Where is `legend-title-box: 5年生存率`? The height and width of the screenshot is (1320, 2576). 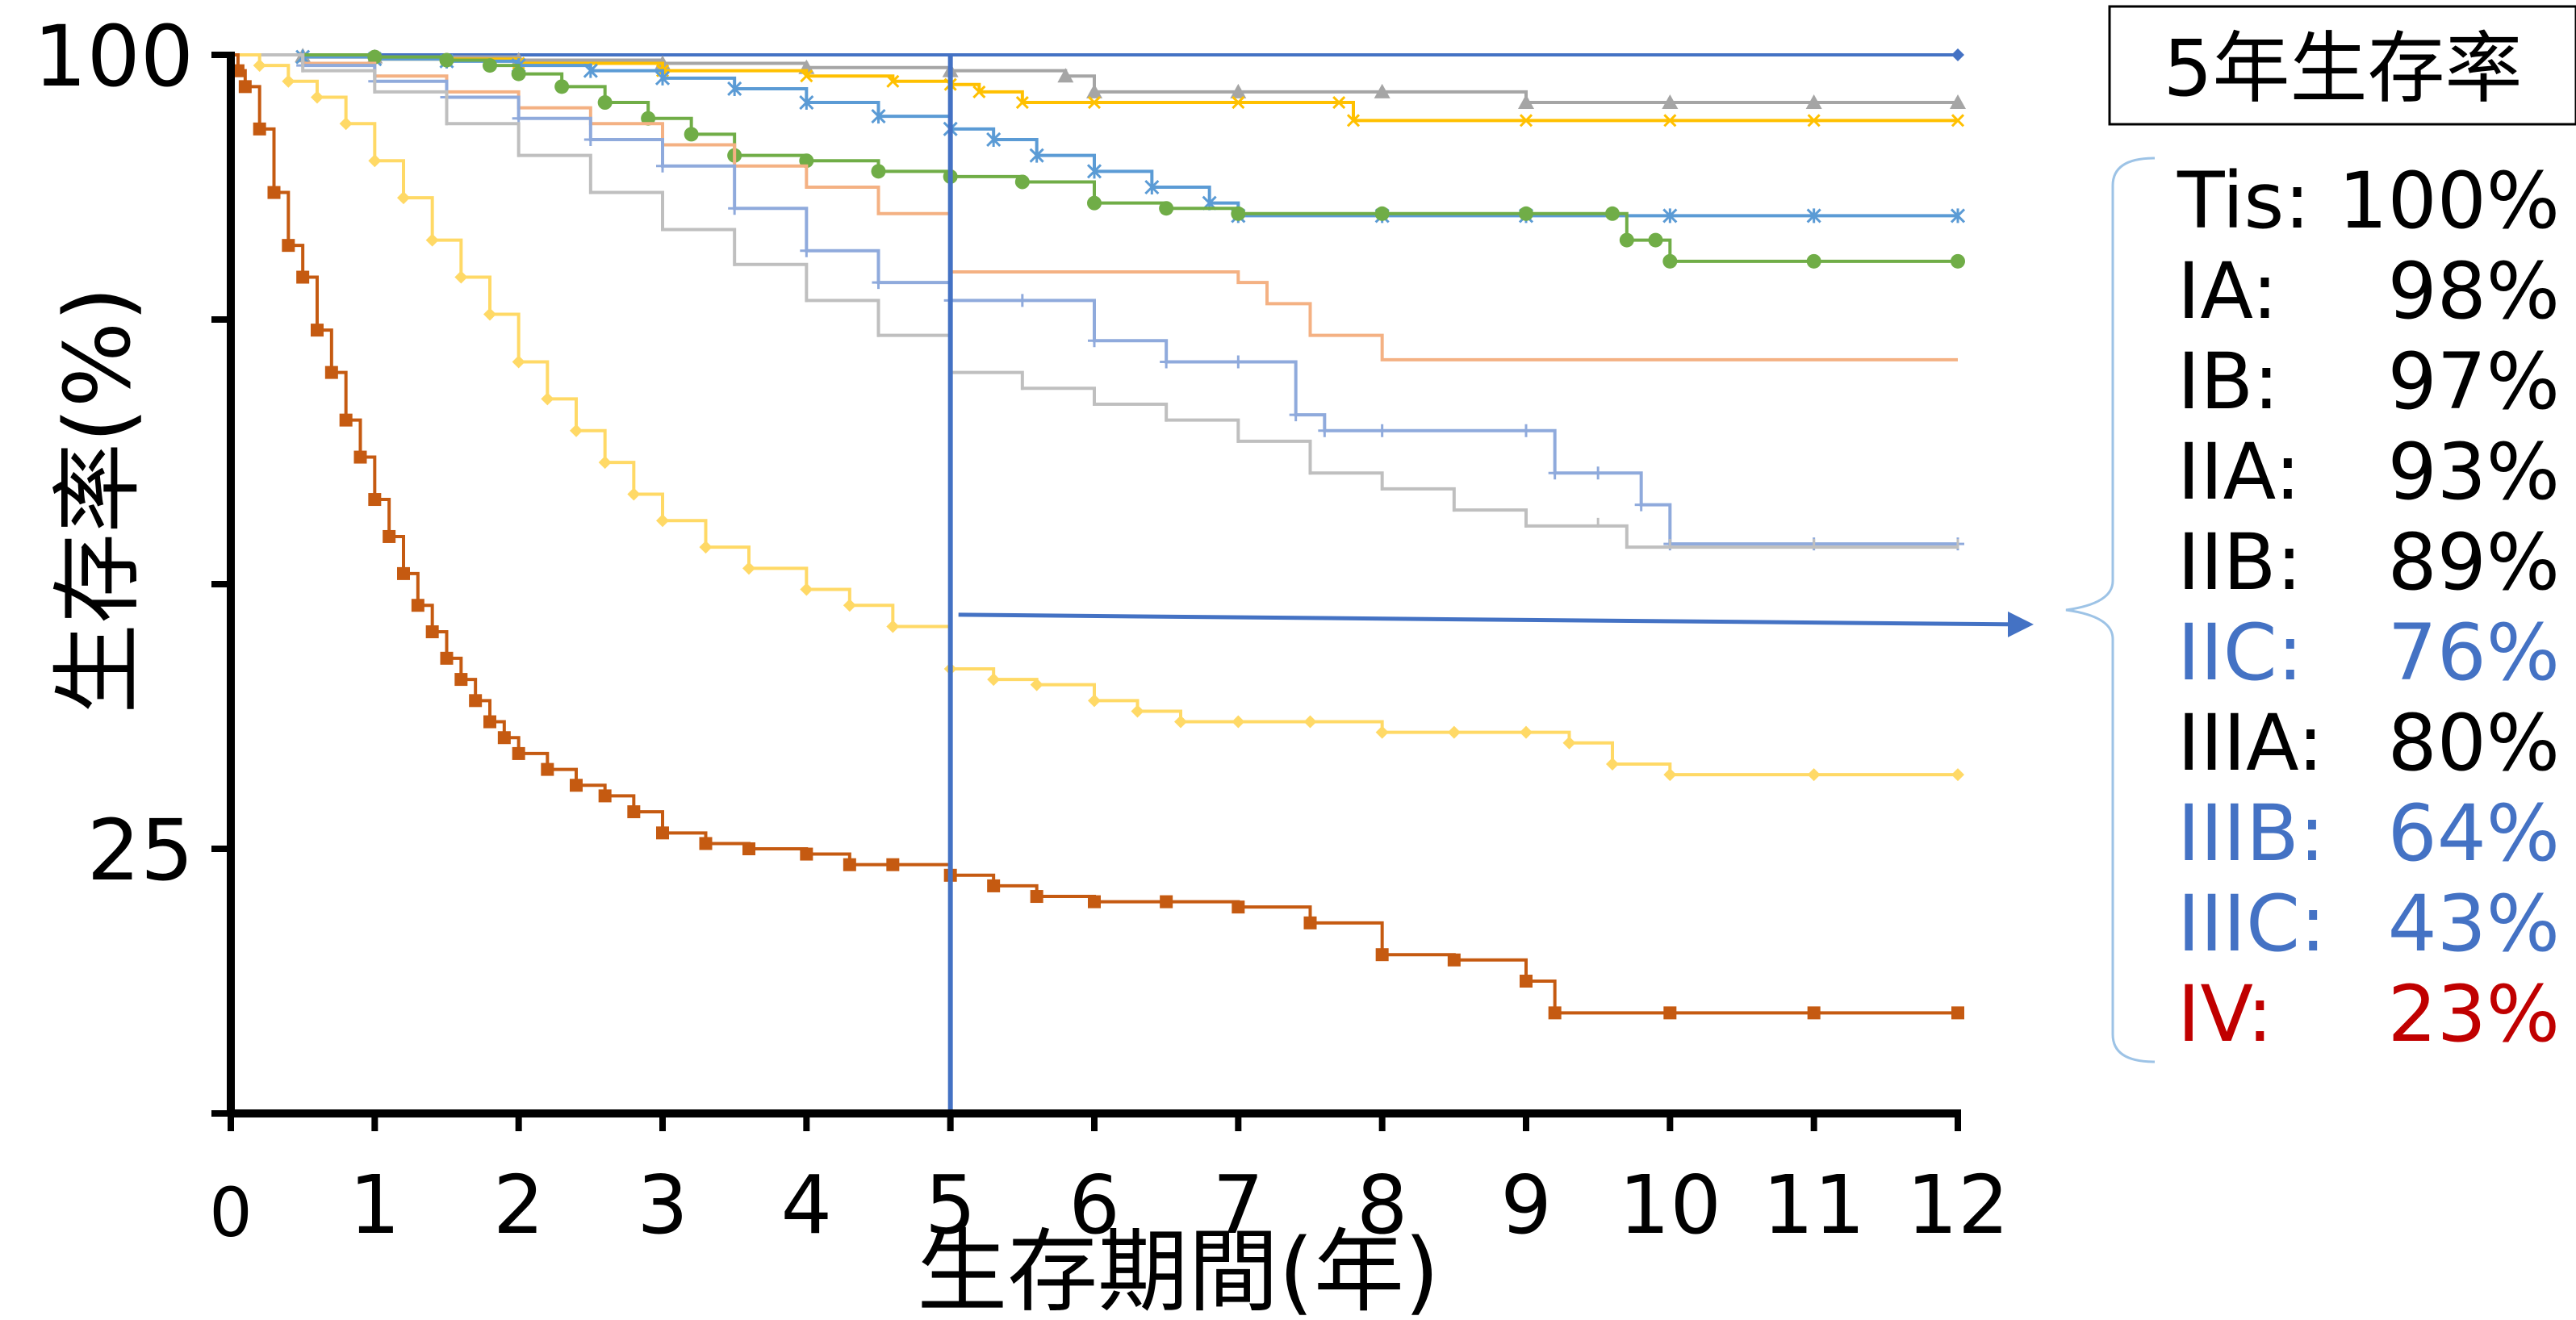
legend-title-box: 5年生存率 is located at coordinates (2342, 66).